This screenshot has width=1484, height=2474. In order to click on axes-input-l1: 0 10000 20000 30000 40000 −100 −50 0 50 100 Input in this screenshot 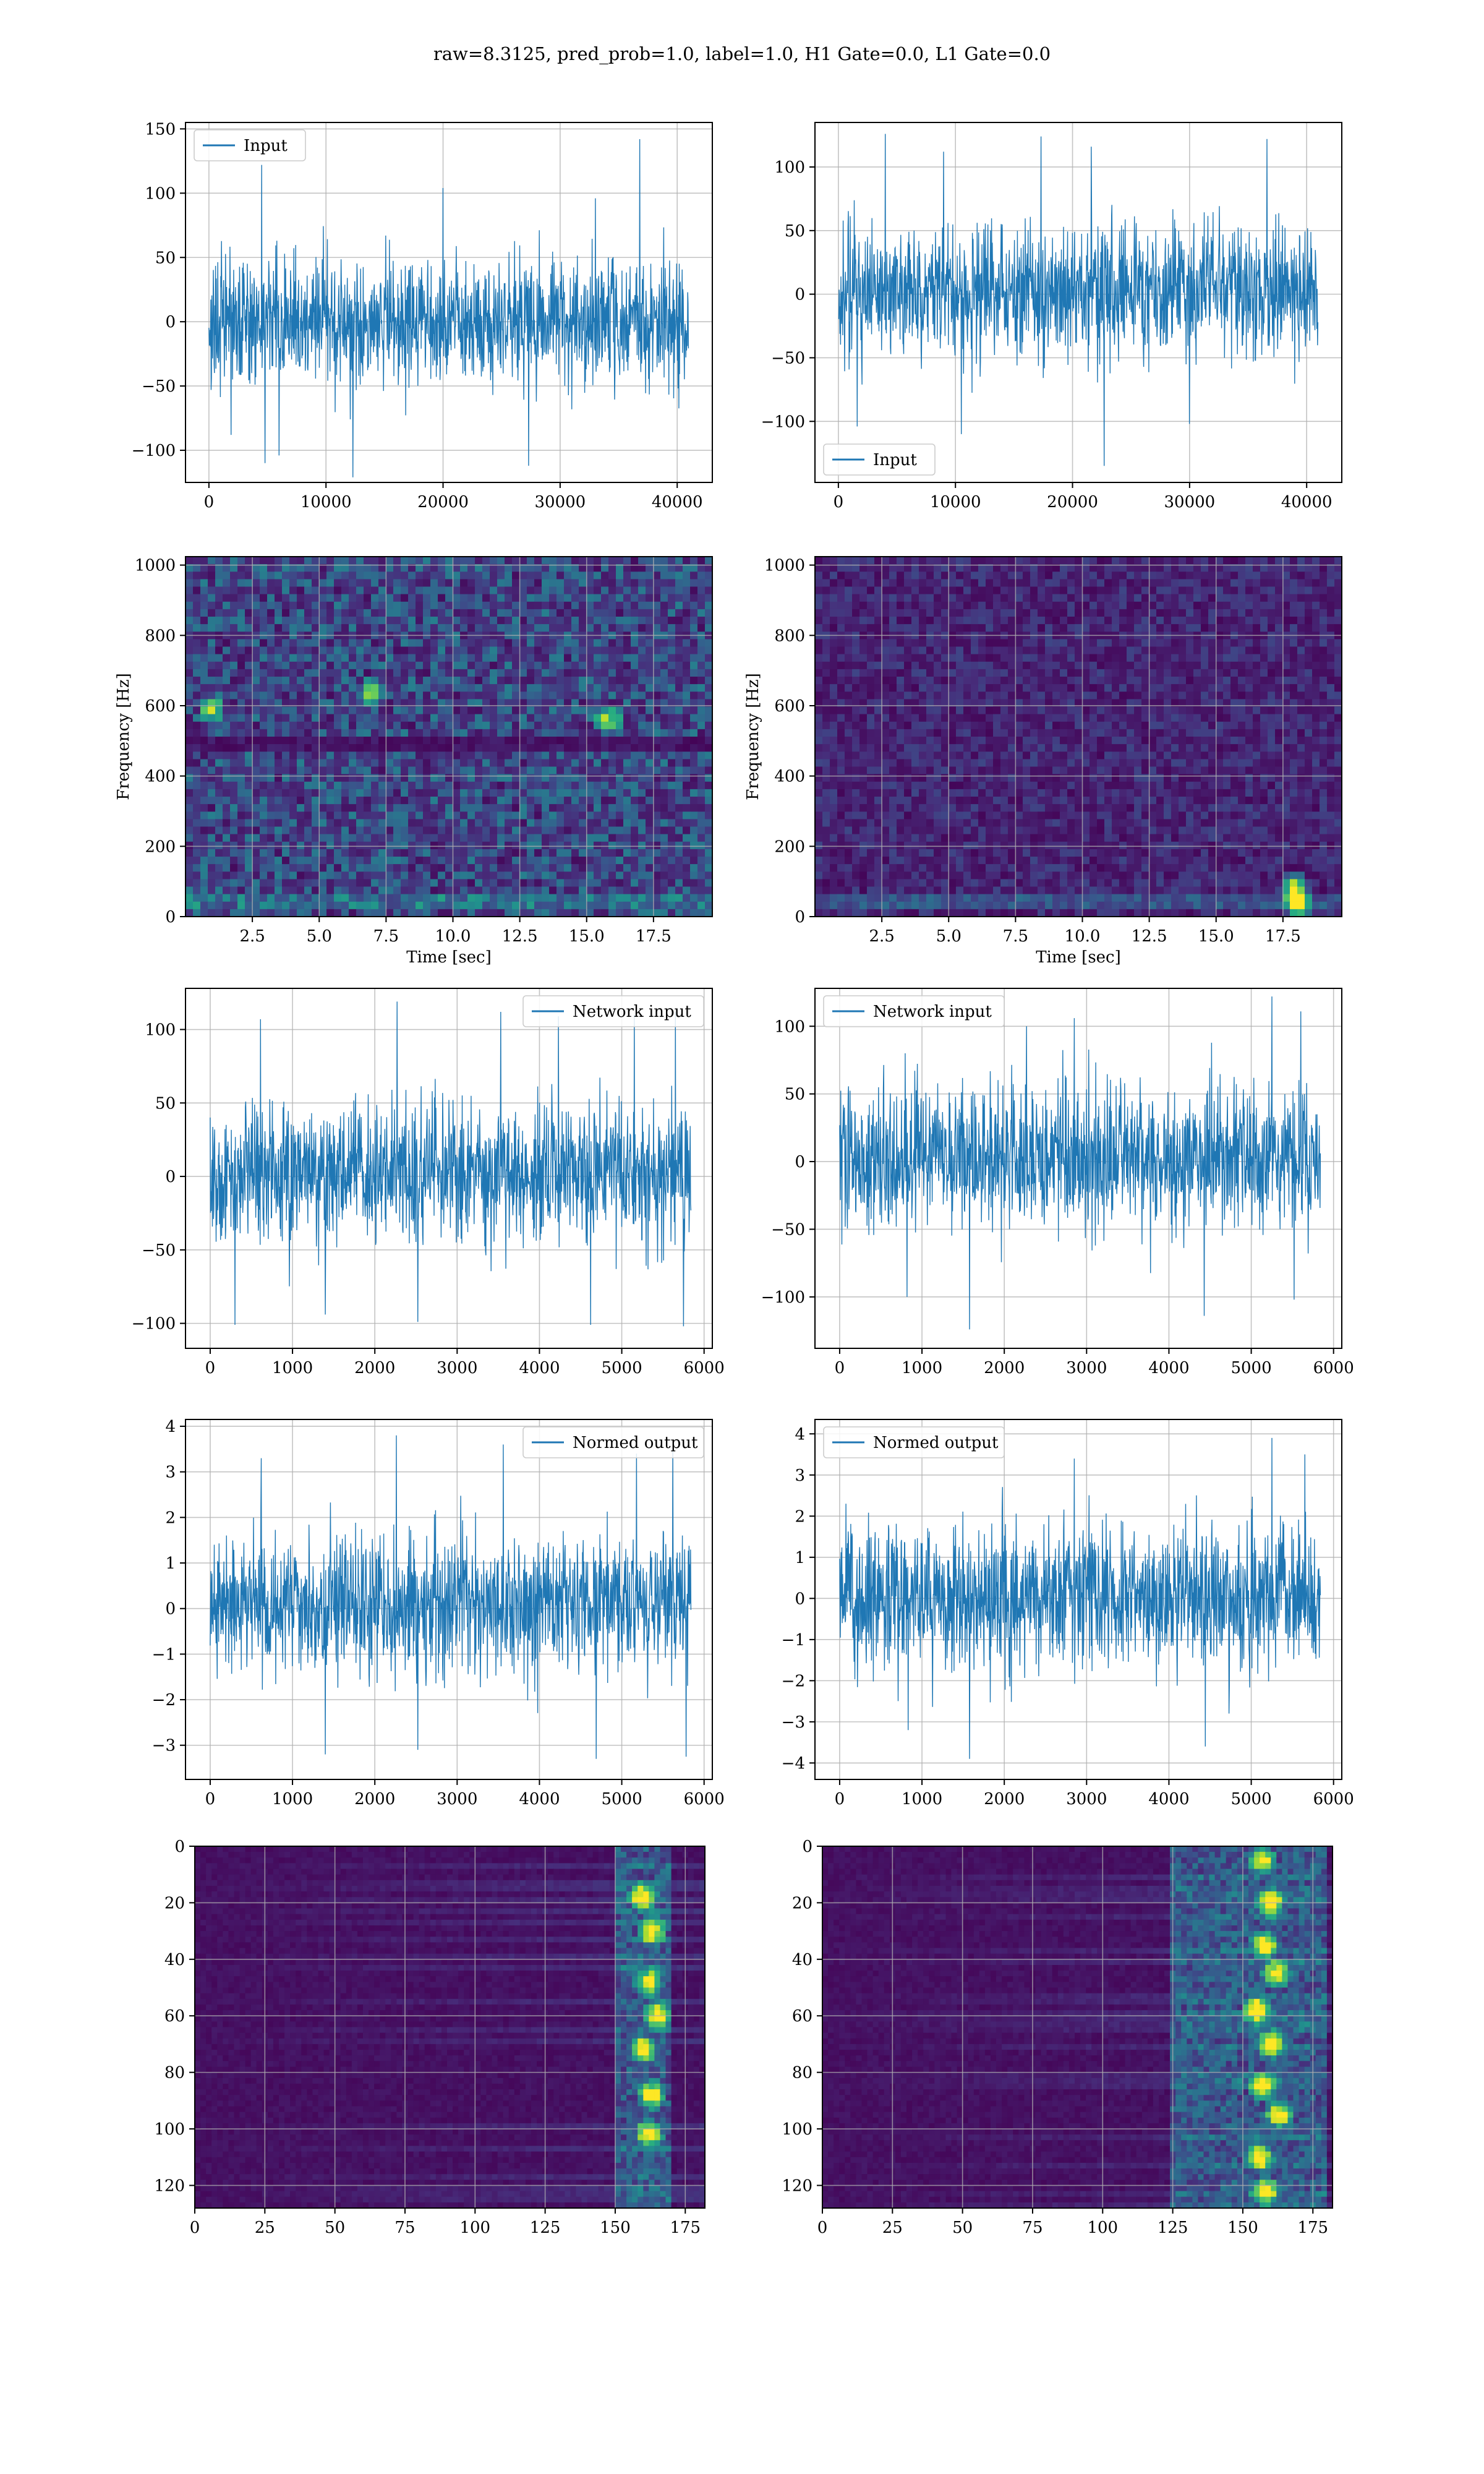, I will do `click(1051, 316)`.